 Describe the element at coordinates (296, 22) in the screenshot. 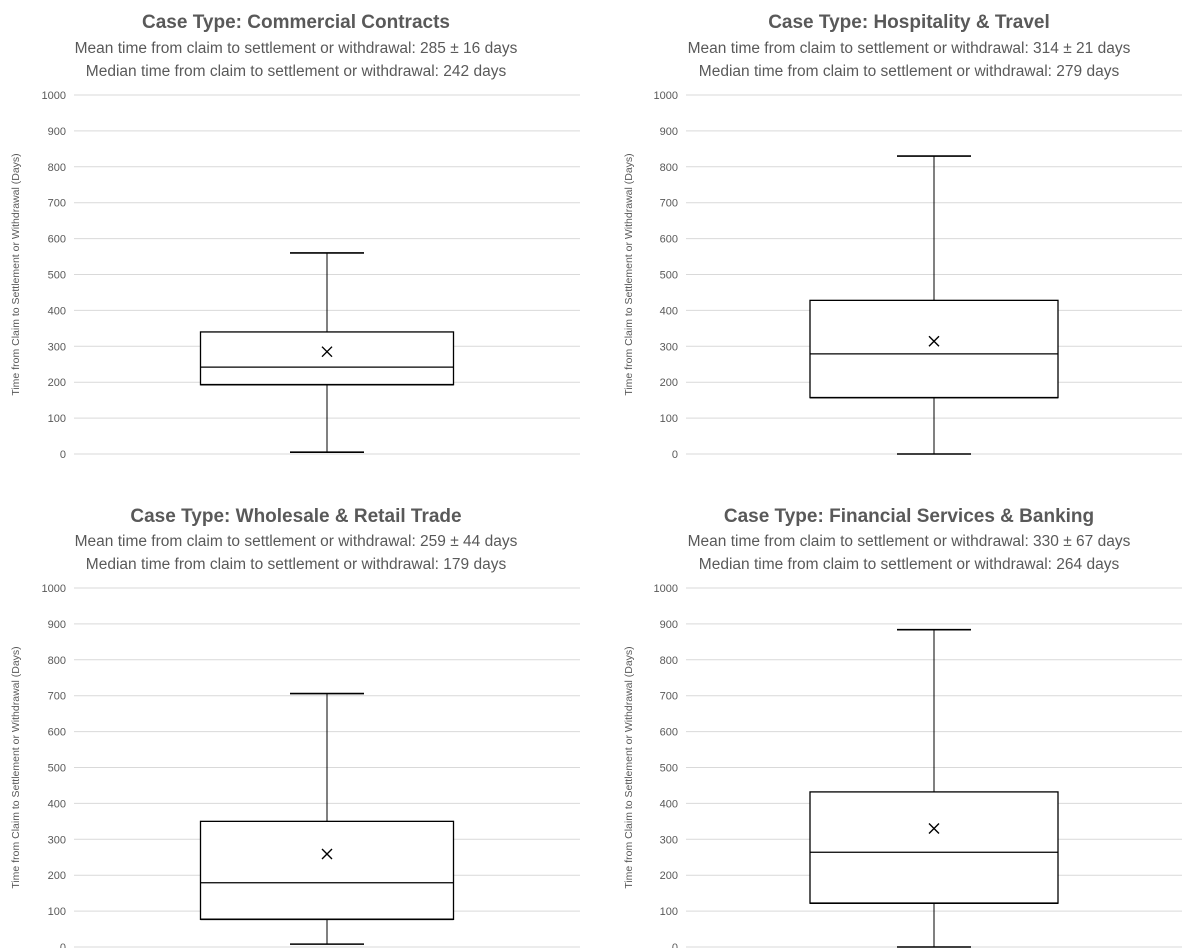

I see `chart-title: Case Type: Commercial Contracts` at that location.